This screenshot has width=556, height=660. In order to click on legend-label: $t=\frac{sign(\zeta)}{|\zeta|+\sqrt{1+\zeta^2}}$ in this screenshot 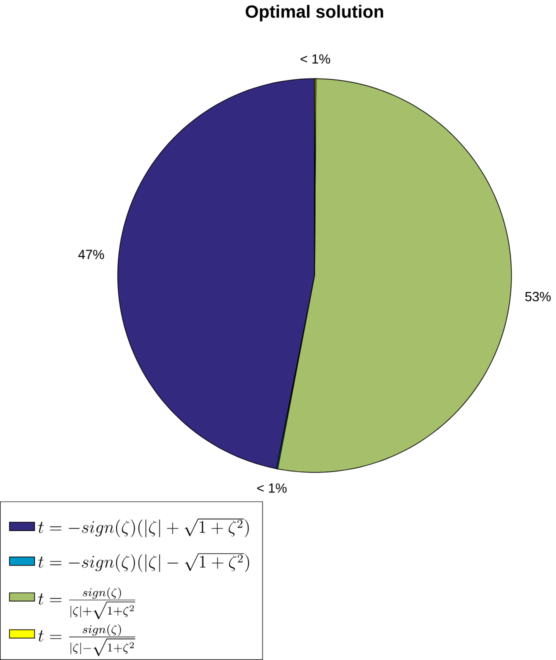, I will do `click(87, 603)`.